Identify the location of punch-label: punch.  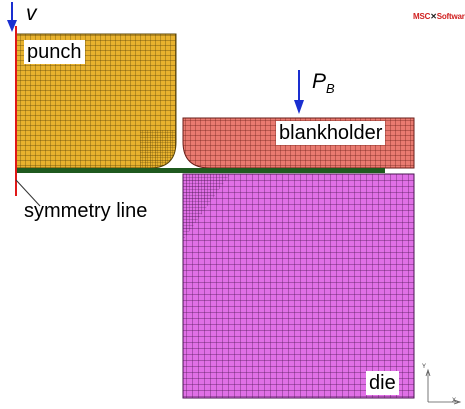
(54, 52).